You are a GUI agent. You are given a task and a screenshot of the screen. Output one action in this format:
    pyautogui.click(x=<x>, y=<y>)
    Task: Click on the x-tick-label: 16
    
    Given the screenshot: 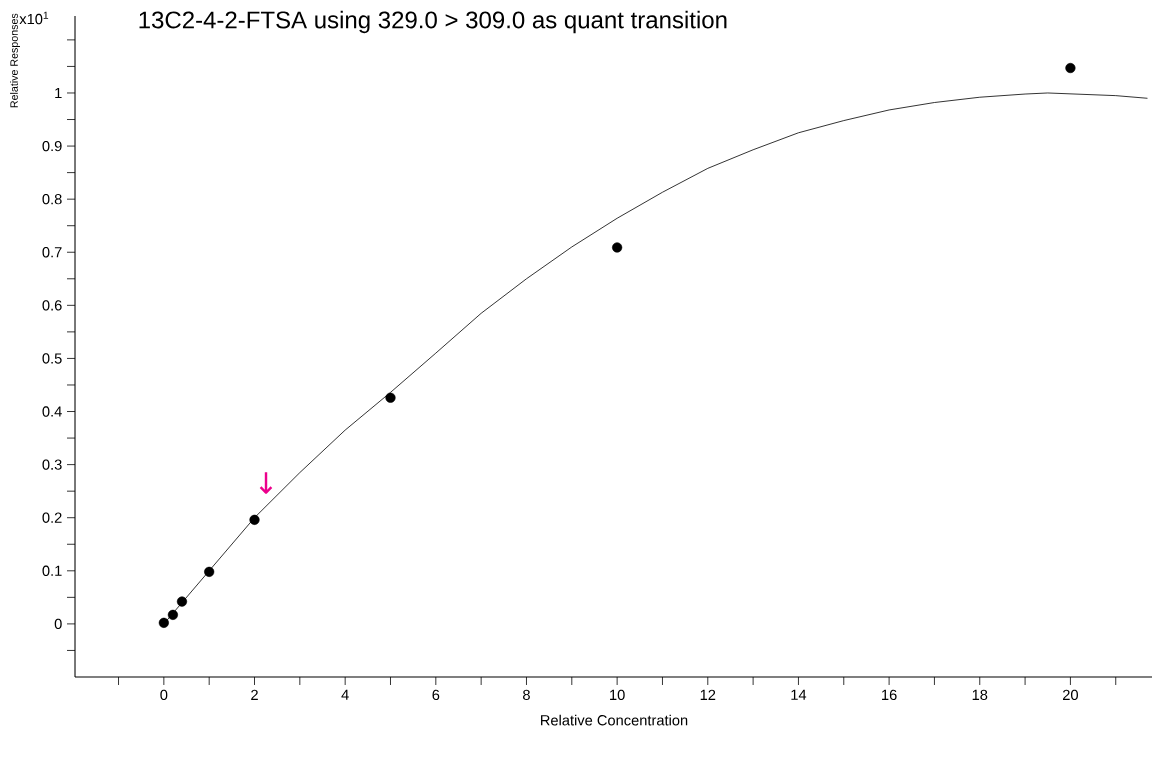 What is the action you would take?
    pyautogui.click(x=889, y=695)
    